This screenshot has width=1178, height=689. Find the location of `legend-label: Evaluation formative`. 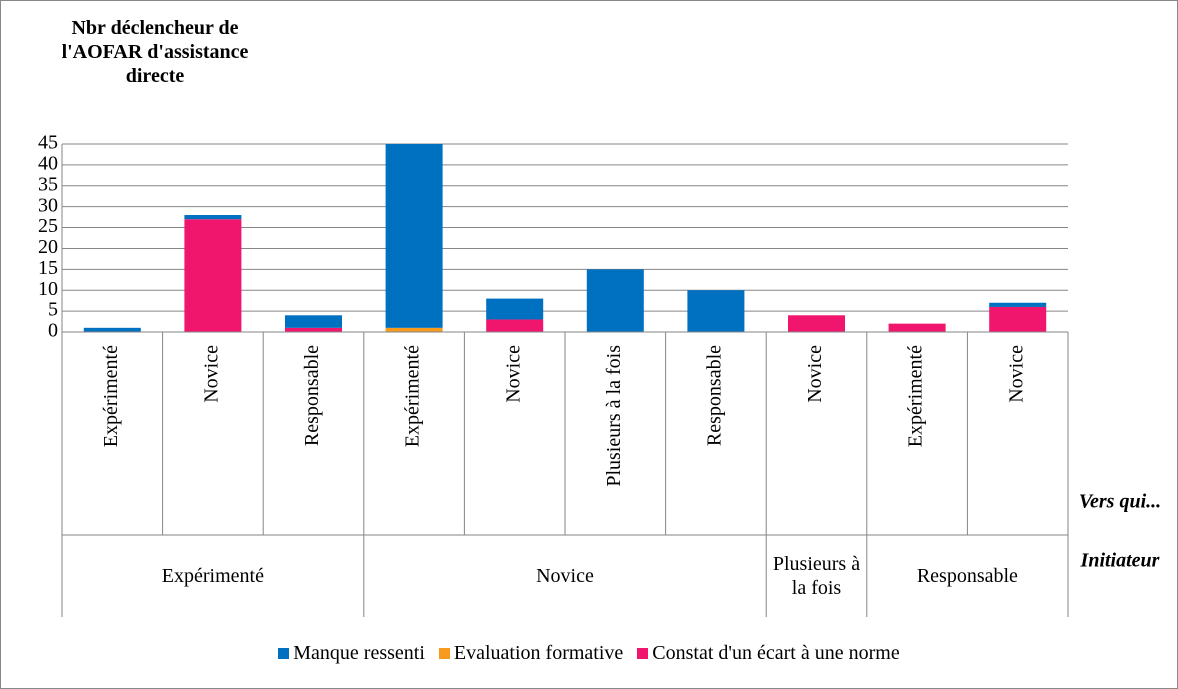

legend-label: Evaluation formative is located at coordinates (538, 653).